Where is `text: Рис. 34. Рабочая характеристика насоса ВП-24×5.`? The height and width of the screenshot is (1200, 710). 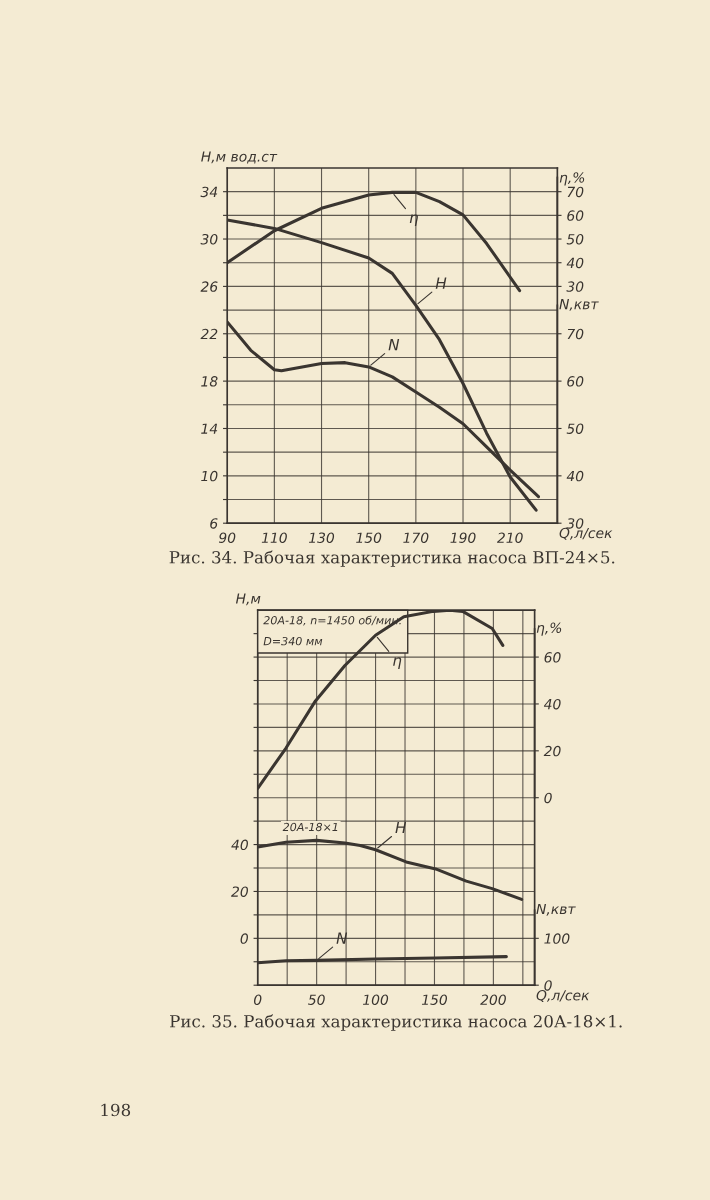 text: Рис. 34. Рабочая характеристика насоса ВП-24×5. is located at coordinates (392, 558).